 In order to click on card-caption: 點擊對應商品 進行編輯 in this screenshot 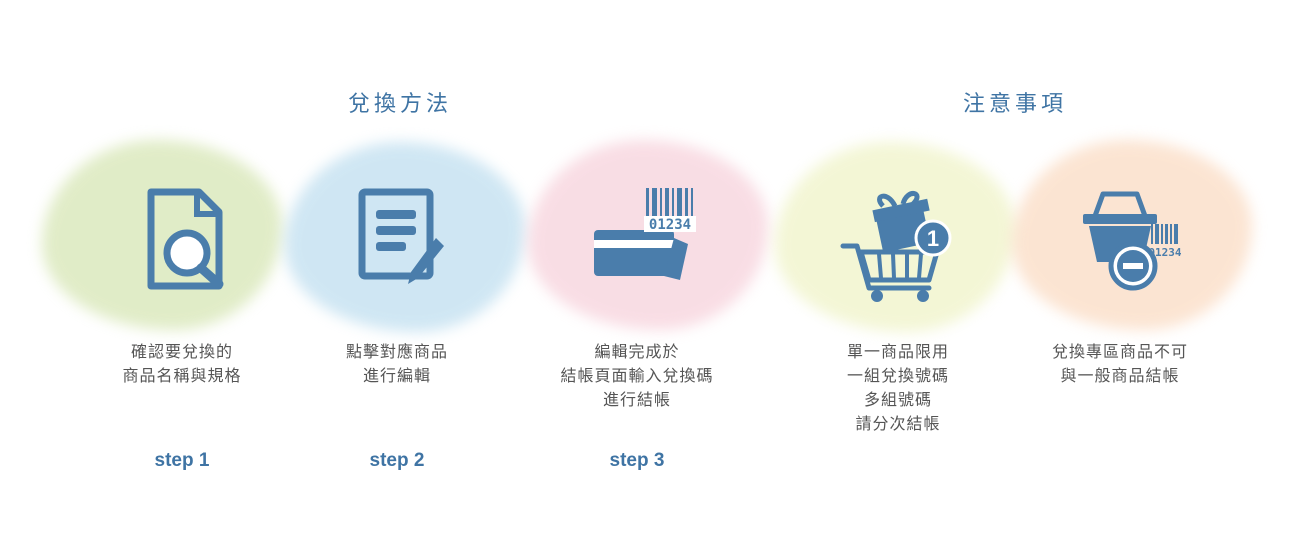, I will do `click(397, 364)`.